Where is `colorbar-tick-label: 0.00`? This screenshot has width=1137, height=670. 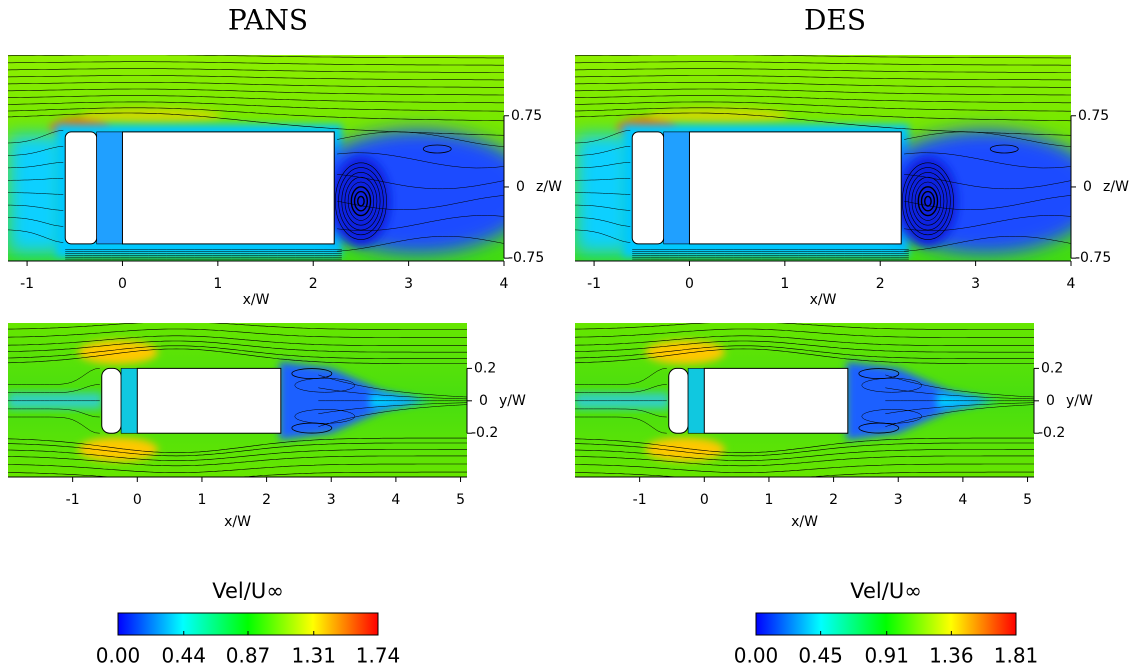
colorbar-tick-label: 0.00 is located at coordinates (118, 656).